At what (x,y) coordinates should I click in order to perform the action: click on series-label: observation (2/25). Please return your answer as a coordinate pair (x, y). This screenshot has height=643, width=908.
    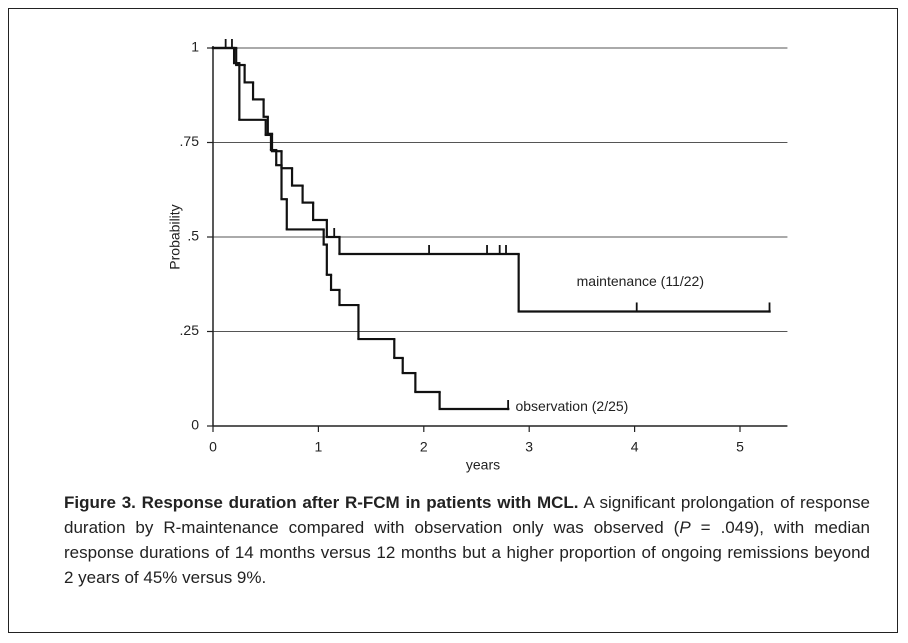
    Looking at the image, I should click on (571, 406).